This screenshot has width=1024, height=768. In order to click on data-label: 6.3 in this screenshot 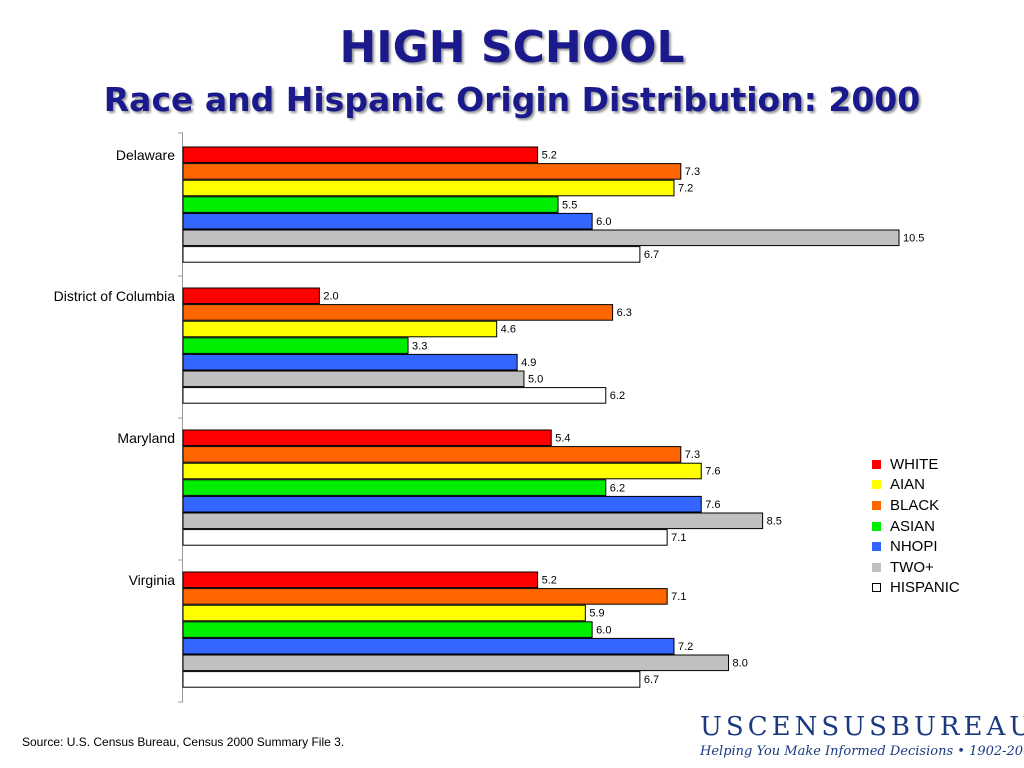, I will do `click(624, 313)`.